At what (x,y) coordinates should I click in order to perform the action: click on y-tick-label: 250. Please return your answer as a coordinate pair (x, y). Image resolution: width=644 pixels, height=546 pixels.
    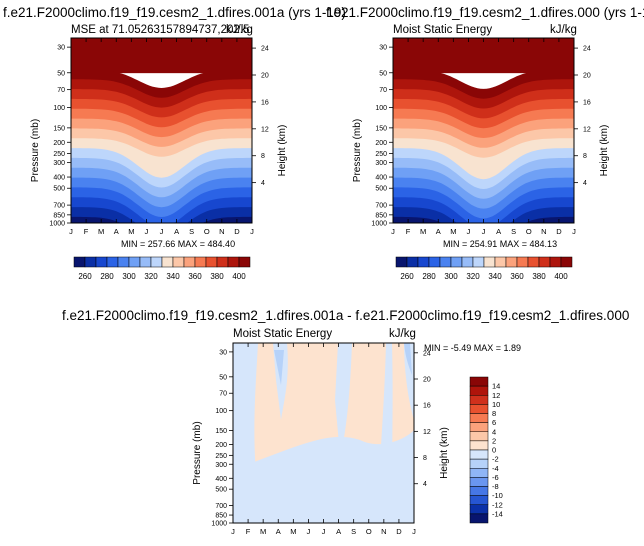
    Looking at the image, I should click on (381, 154).